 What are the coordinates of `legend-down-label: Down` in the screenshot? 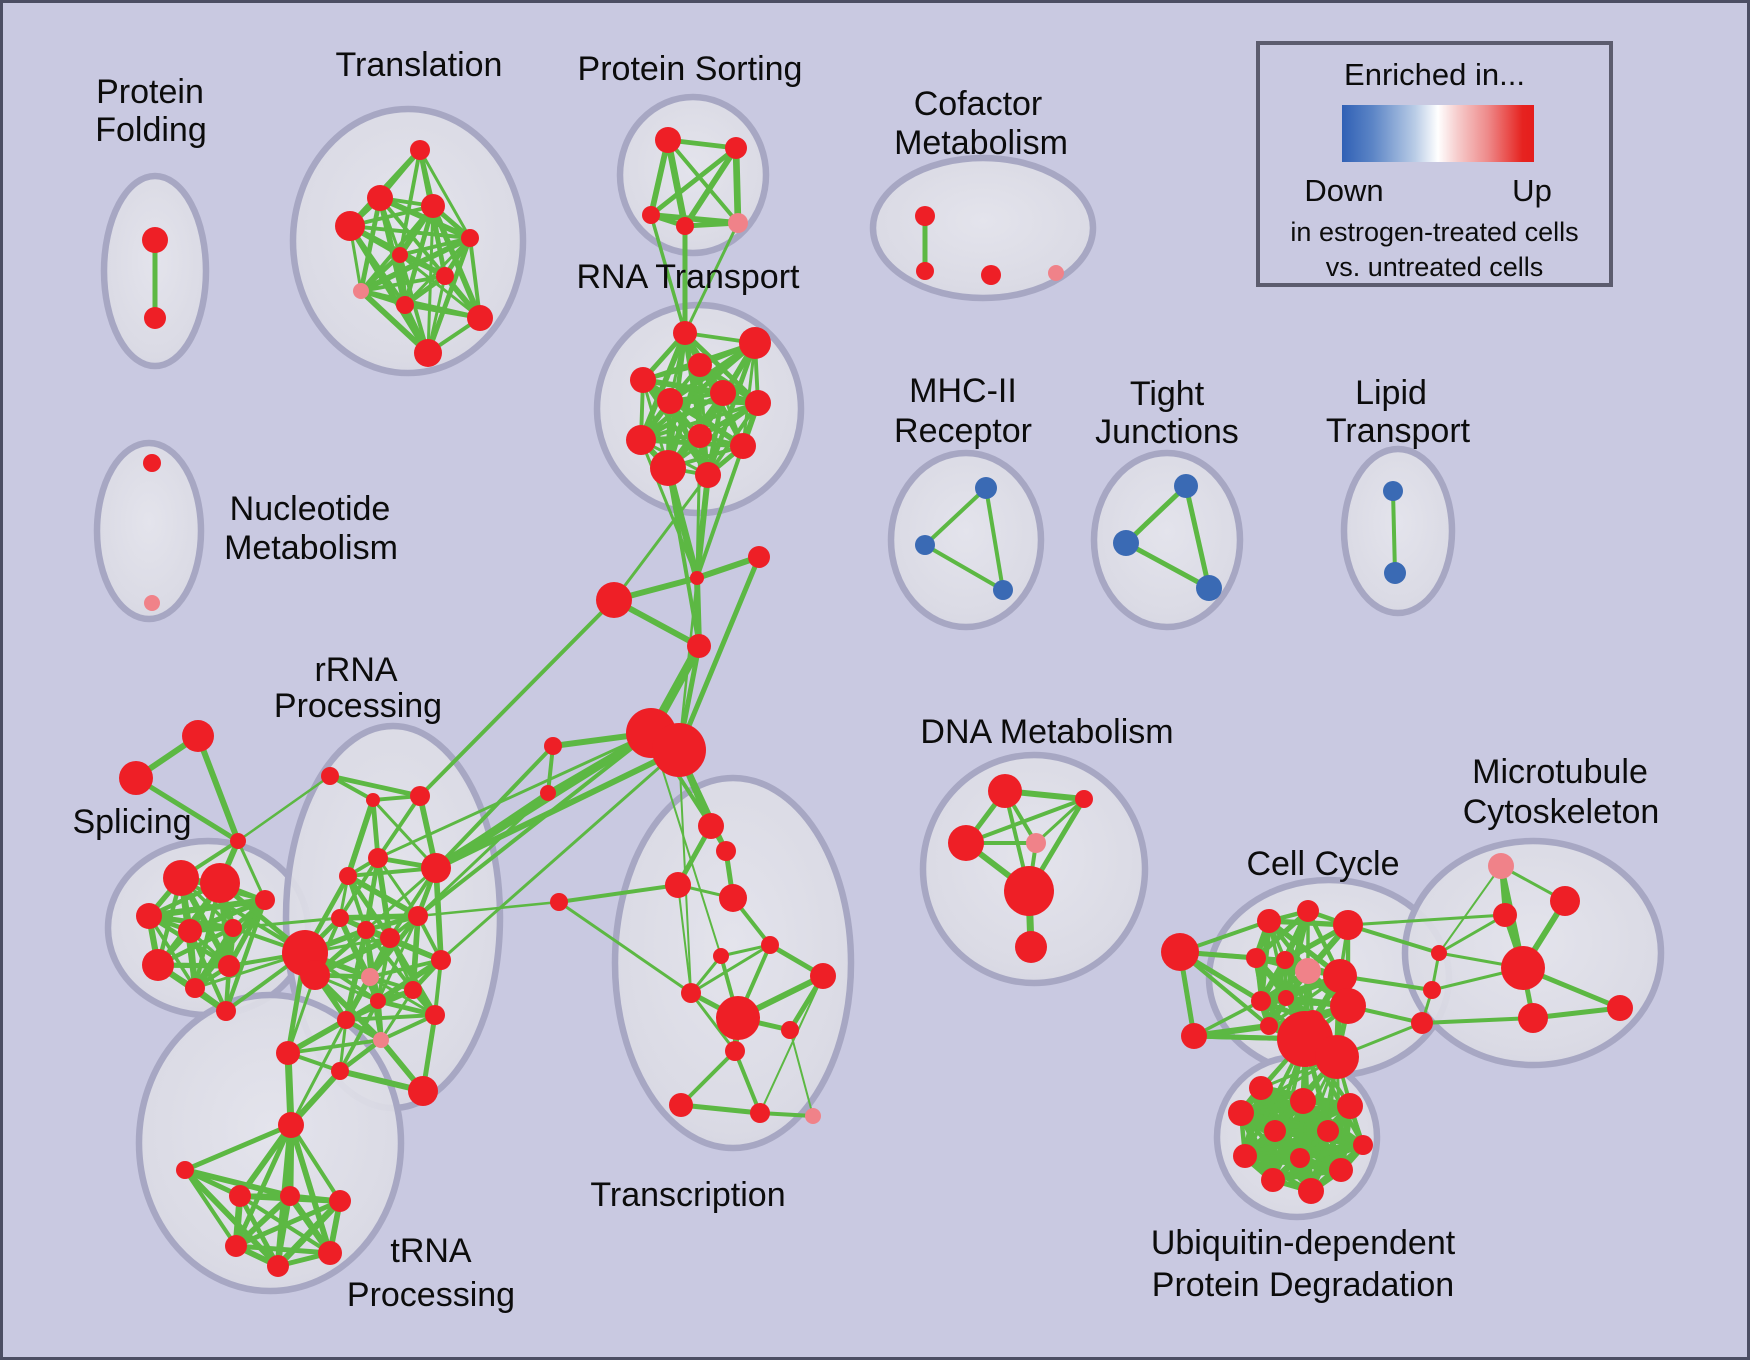 It's located at (1344, 190).